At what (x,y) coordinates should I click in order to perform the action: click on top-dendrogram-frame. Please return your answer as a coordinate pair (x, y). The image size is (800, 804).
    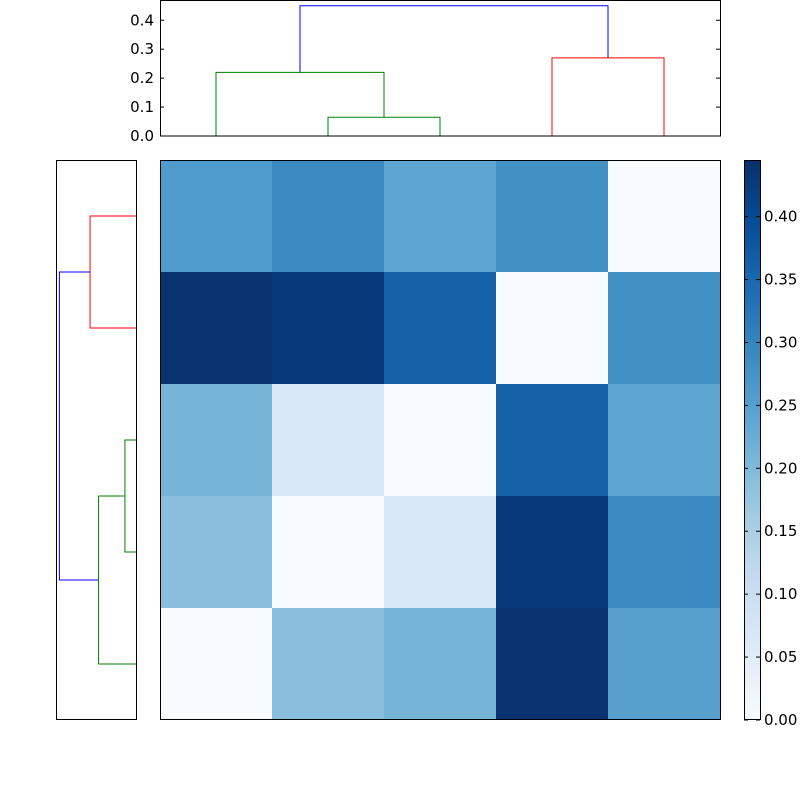
    Looking at the image, I should click on (440, 68).